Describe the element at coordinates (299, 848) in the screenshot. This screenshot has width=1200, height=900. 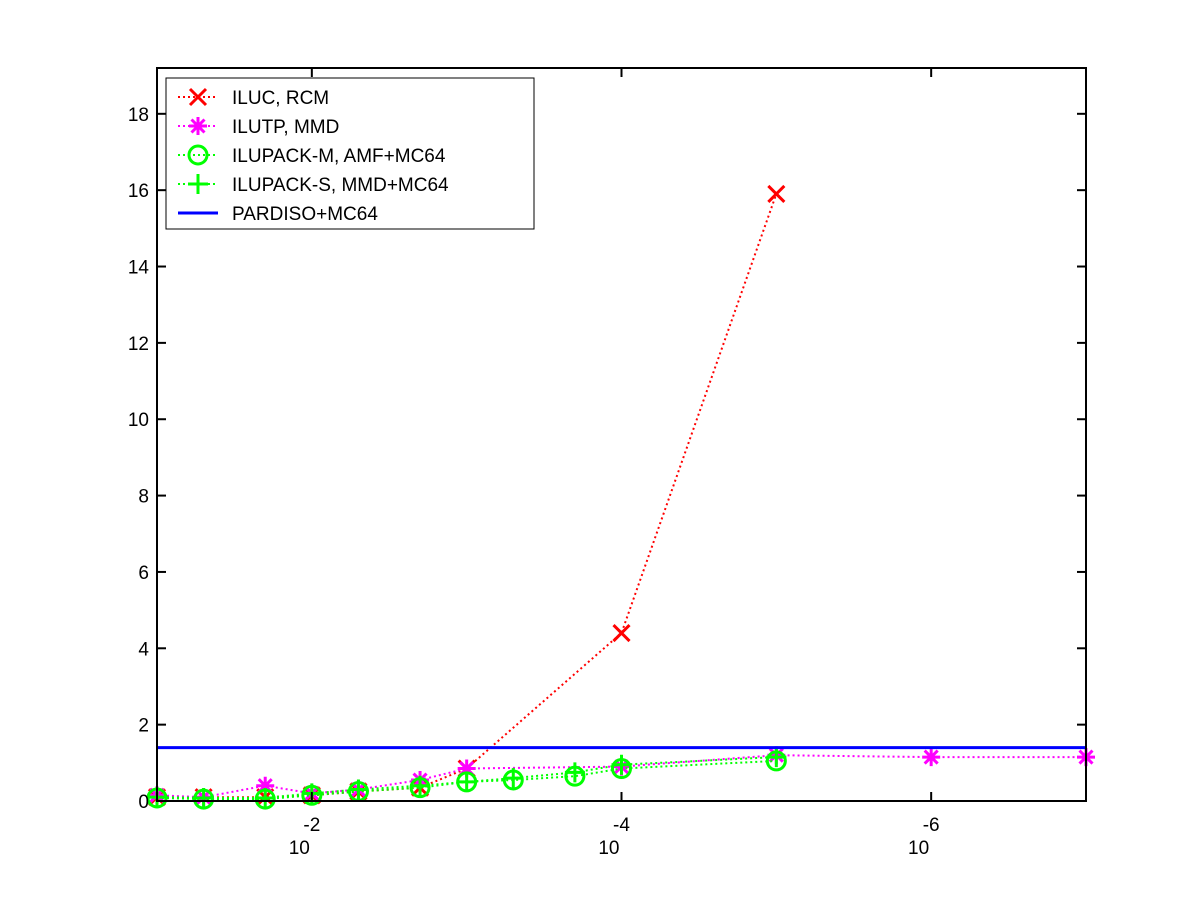
I see `x-tick-label-base-0: 10` at that location.